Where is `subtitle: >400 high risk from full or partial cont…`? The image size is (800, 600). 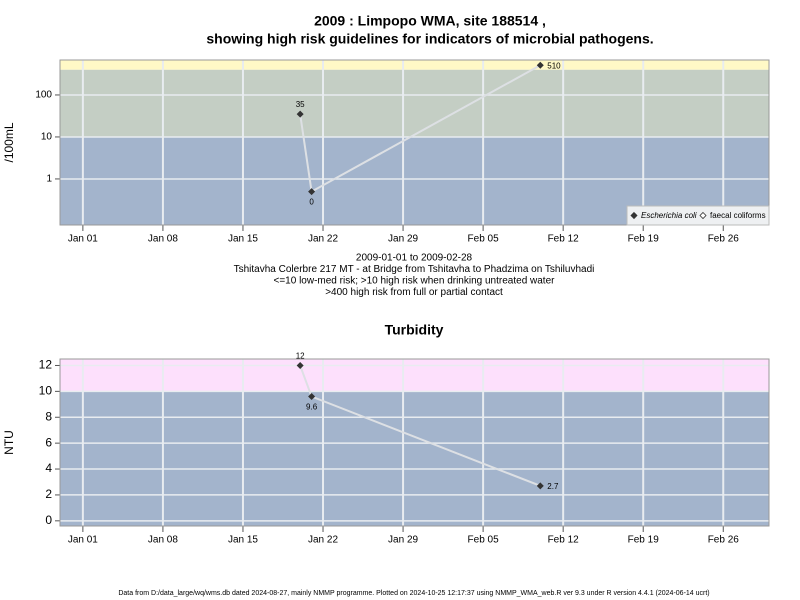 subtitle: >400 high risk from full or partial cont… is located at coordinates (414, 292).